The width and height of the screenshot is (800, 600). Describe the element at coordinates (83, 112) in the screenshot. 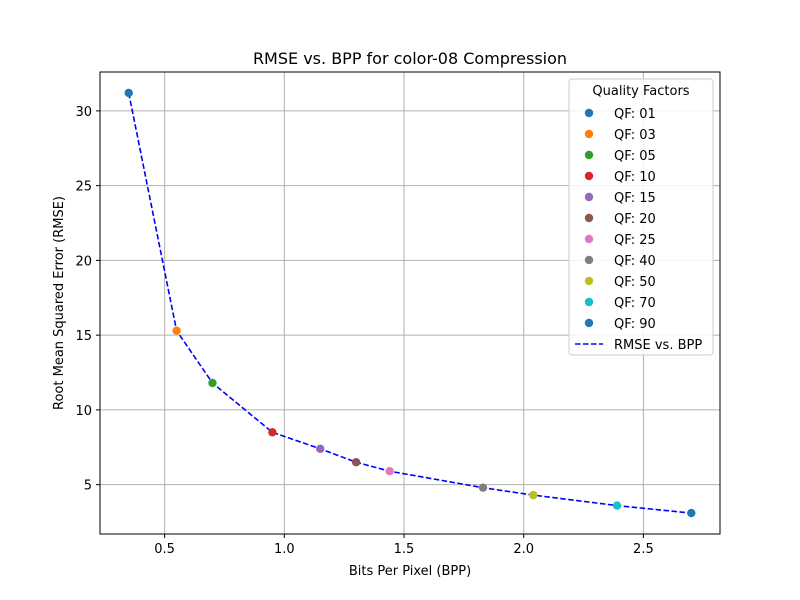

I see `y-tick-label: 30` at that location.